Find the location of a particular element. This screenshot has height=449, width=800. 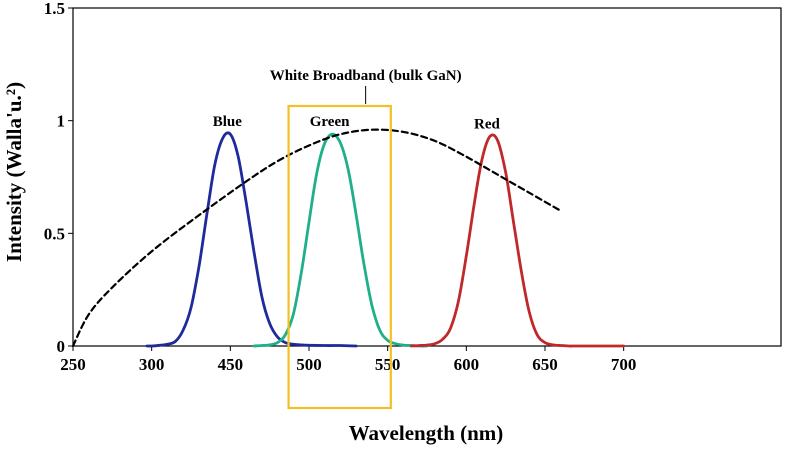

y-tick-label: 0 is located at coordinates (61, 346).